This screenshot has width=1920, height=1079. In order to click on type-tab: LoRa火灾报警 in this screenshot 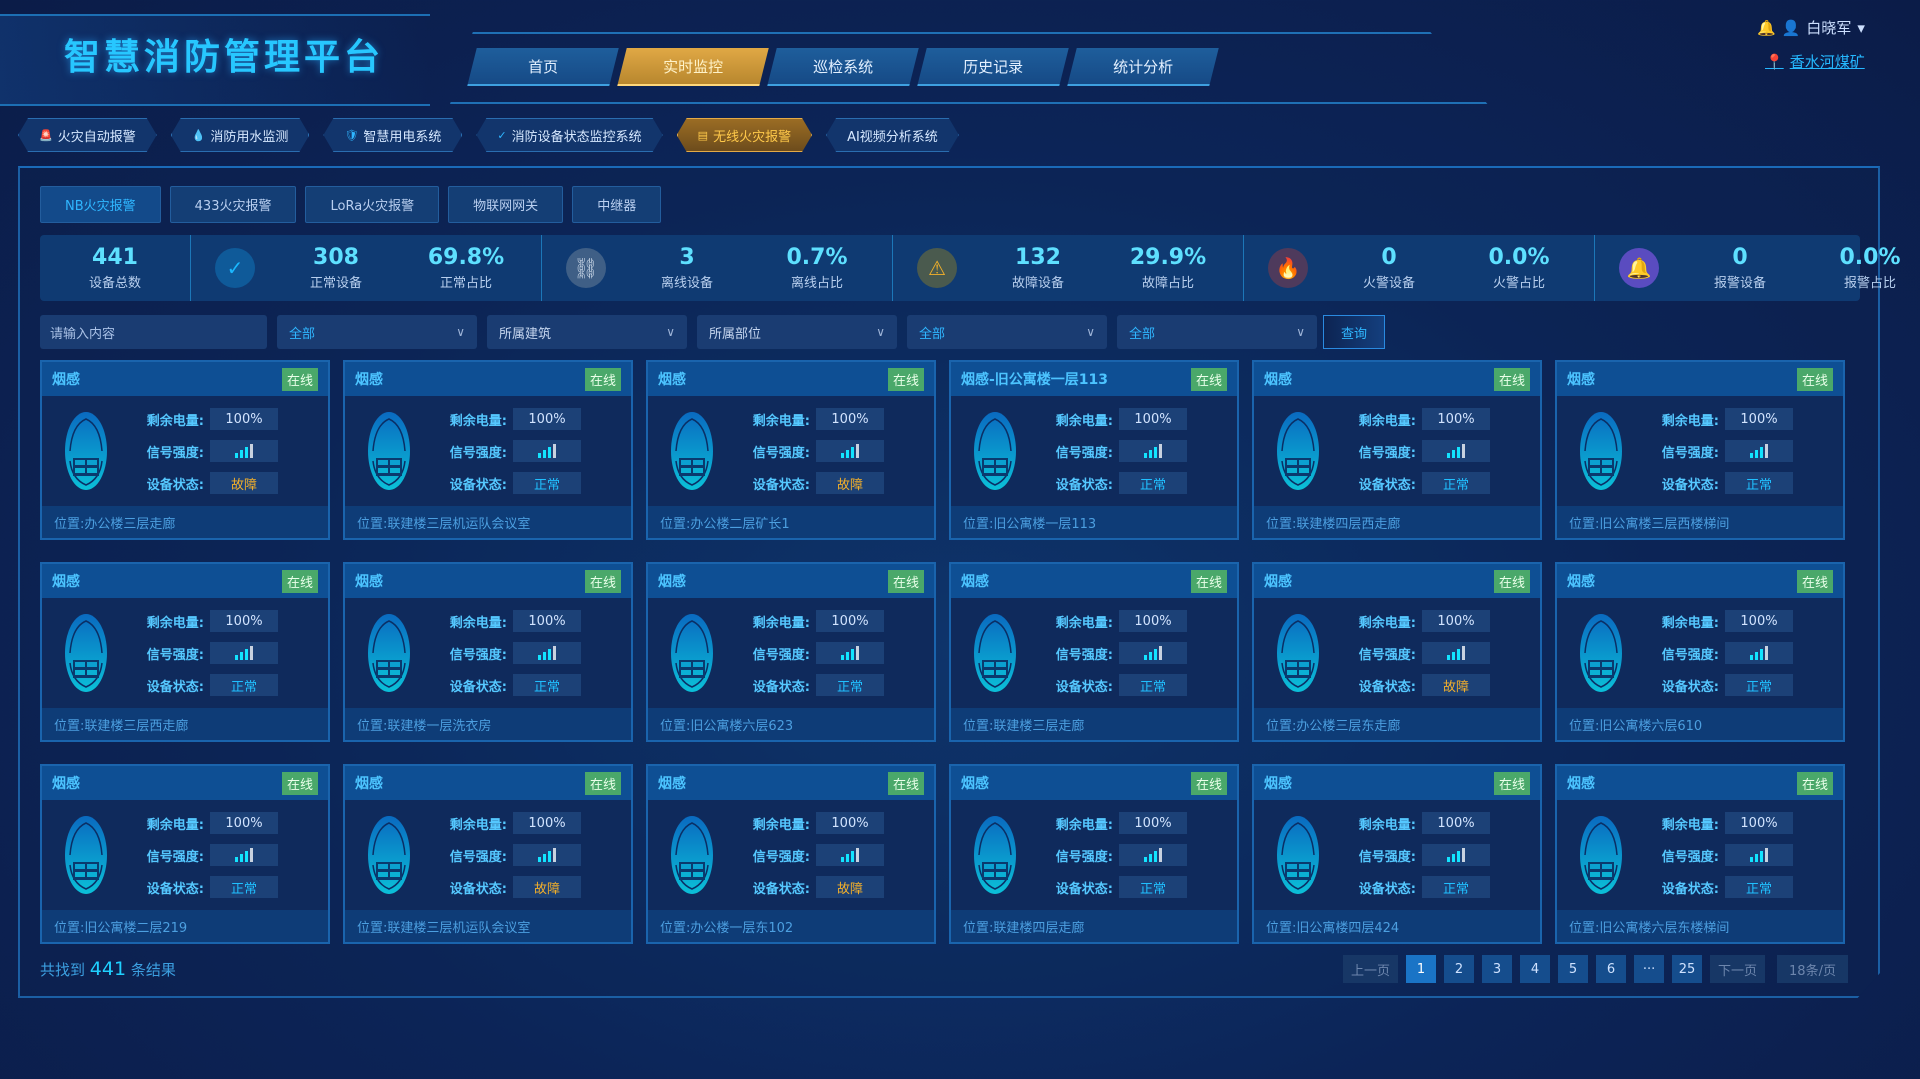, I will do `click(372, 204)`.